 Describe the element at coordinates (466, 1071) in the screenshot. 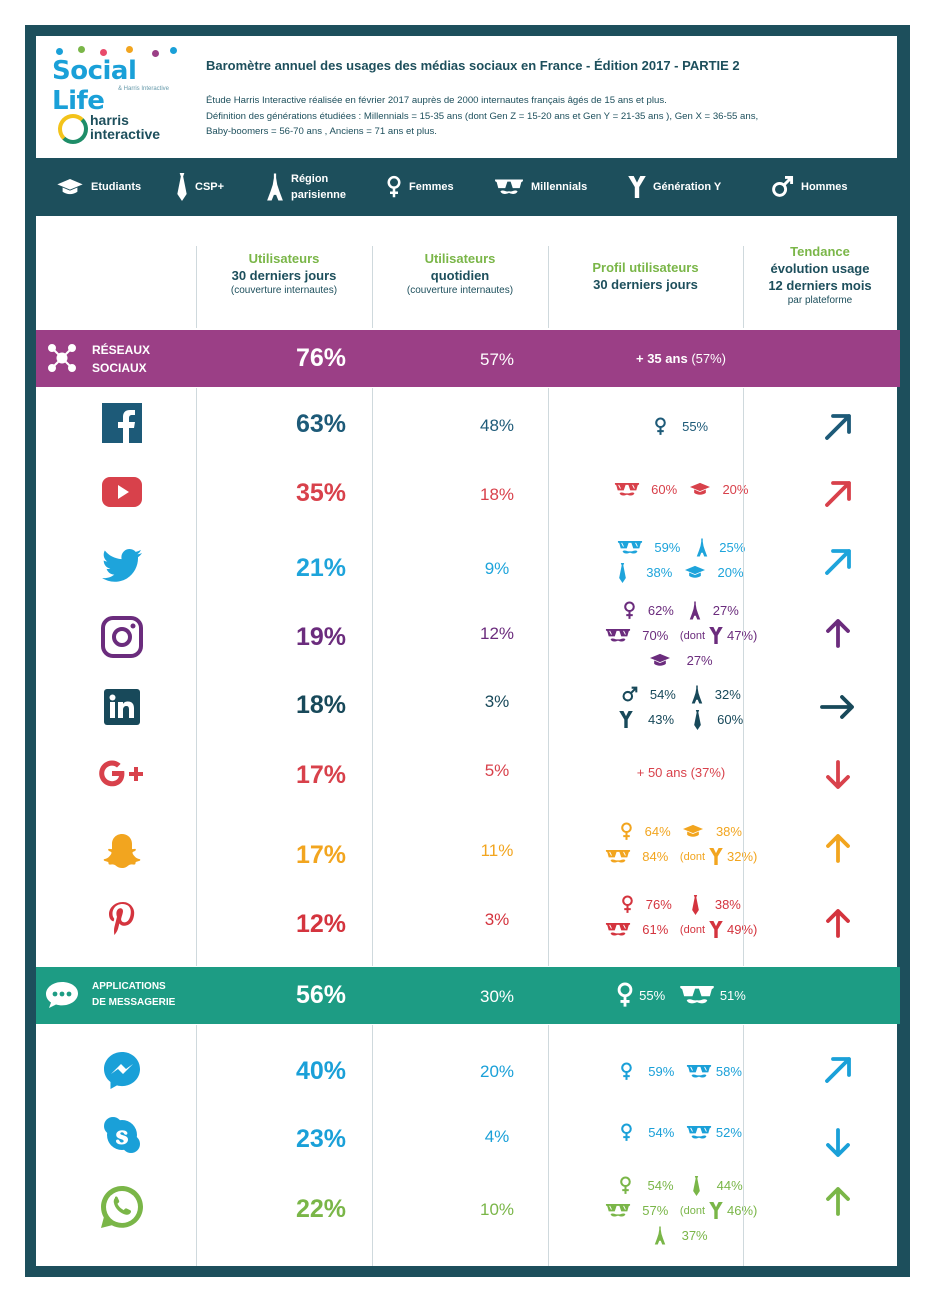

I see `row-messenger: 40% 20% 59% 58%` at that location.